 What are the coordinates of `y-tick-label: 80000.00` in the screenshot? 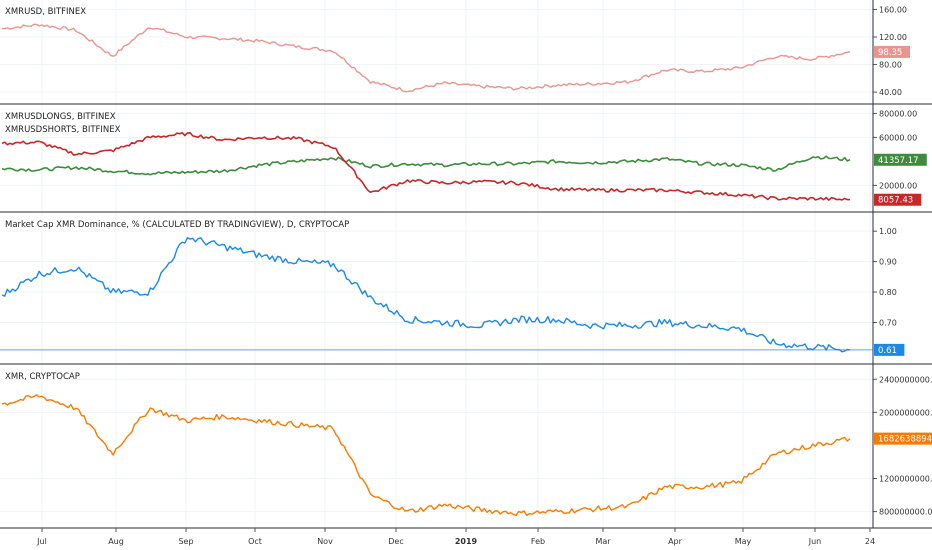 It's located at (898, 113).